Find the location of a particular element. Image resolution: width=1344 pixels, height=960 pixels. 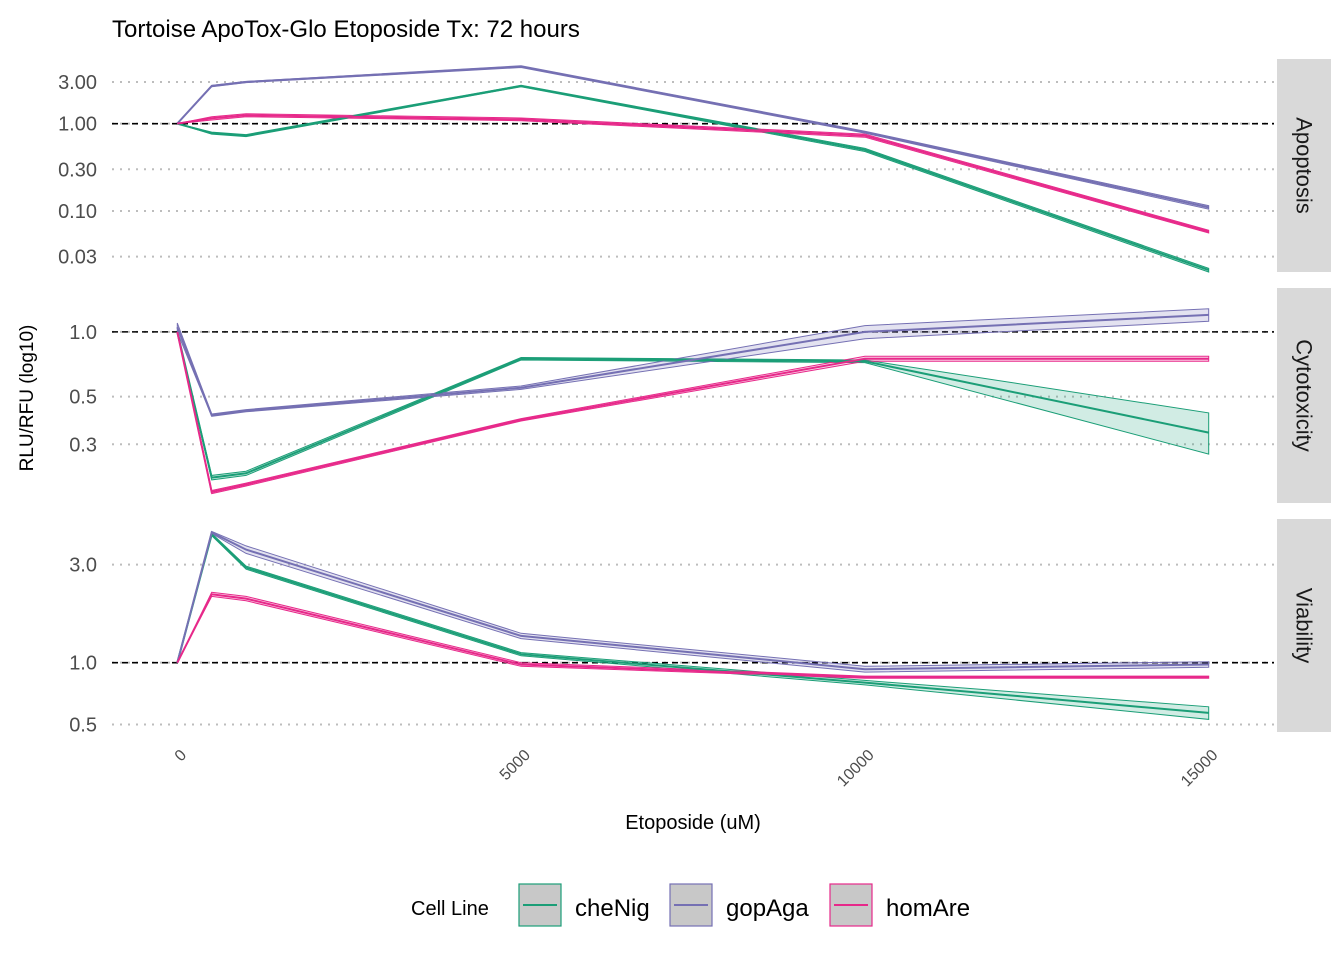

facet-strip-label: Cytotoxicity is located at coordinates (1304, 395).